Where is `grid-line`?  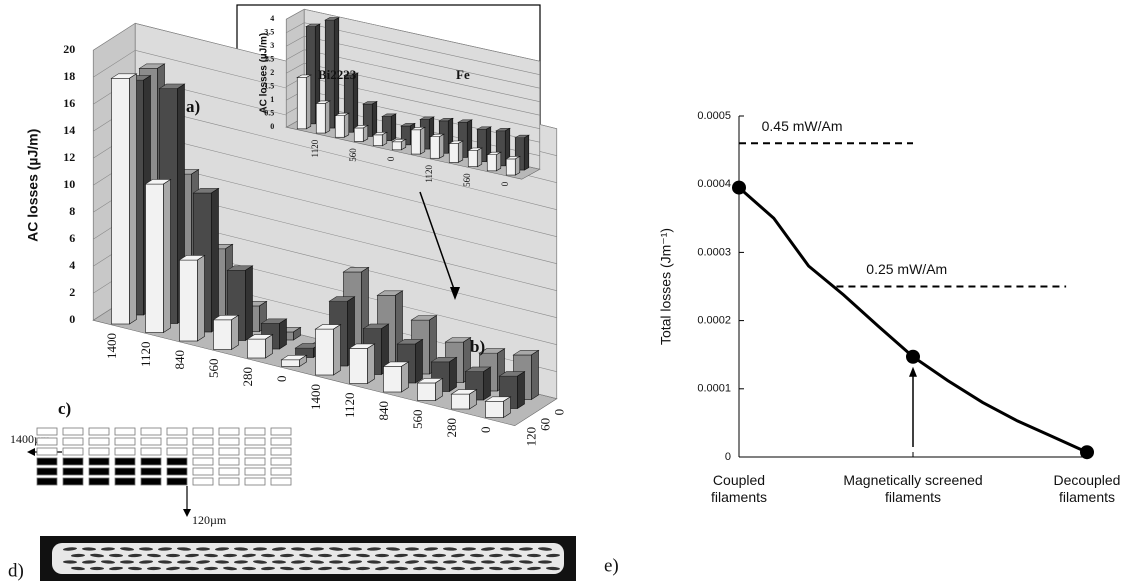
grid-line is located at coordinates (413, 89).